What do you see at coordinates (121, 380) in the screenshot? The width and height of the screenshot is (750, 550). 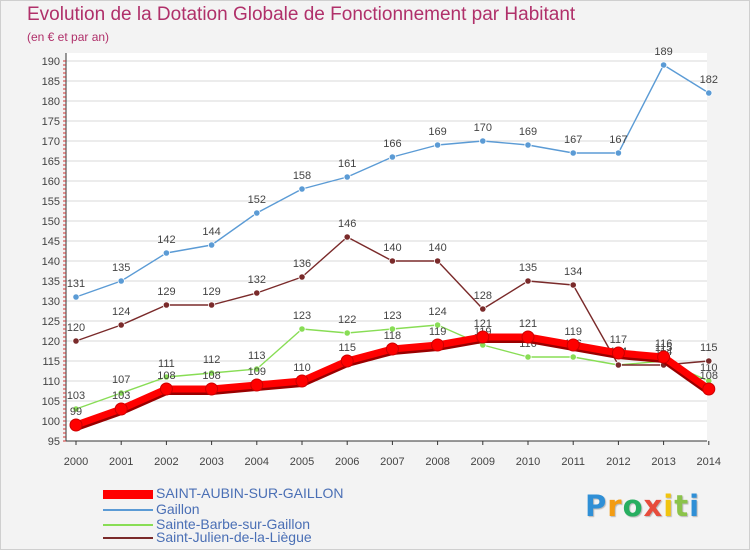 I see `data-label: 107` at bounding box center [121, 380].